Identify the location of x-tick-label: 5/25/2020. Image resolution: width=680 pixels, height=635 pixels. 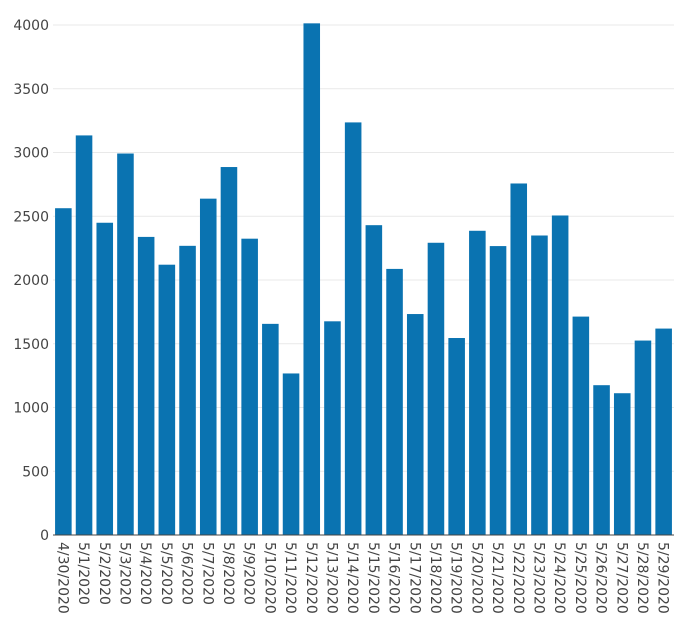
(580, 578).